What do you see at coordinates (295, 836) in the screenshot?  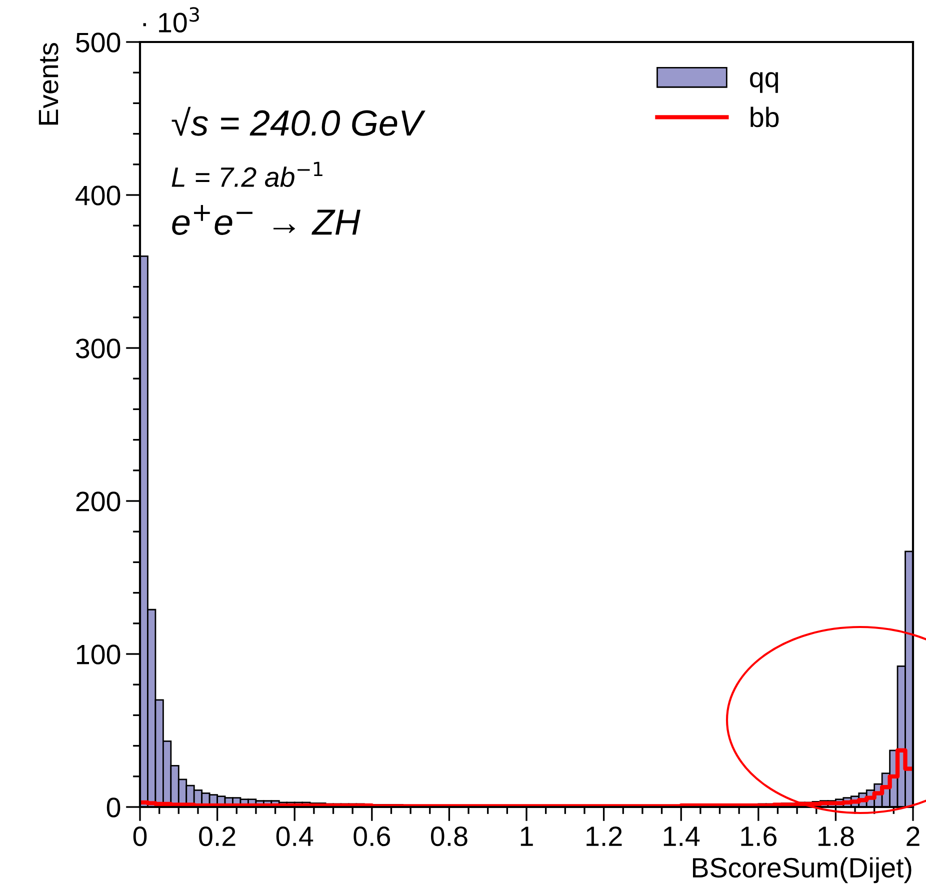 I see `x-tick-label: 0.4` at bounding box center [295, 836].